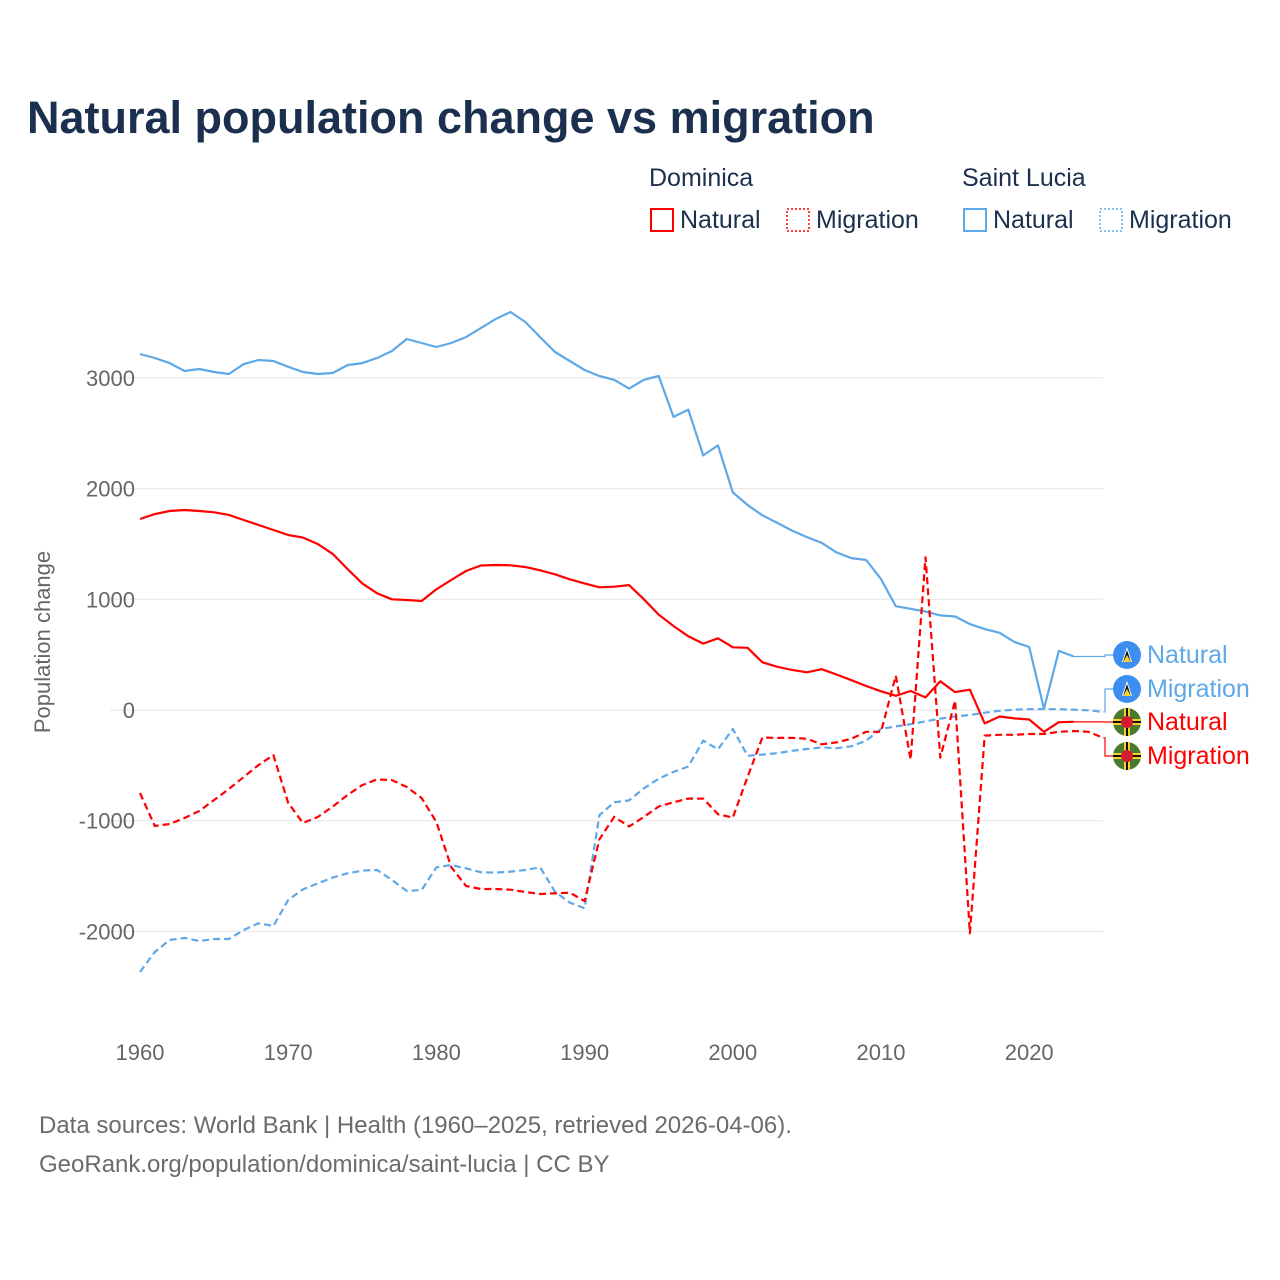 This screenshot has width=1280, height=1280. What do you see at coordinates (701, 178) in the screenshot?
I see `legend-group-dominica: Dominica` at bounding box center [701, 178].